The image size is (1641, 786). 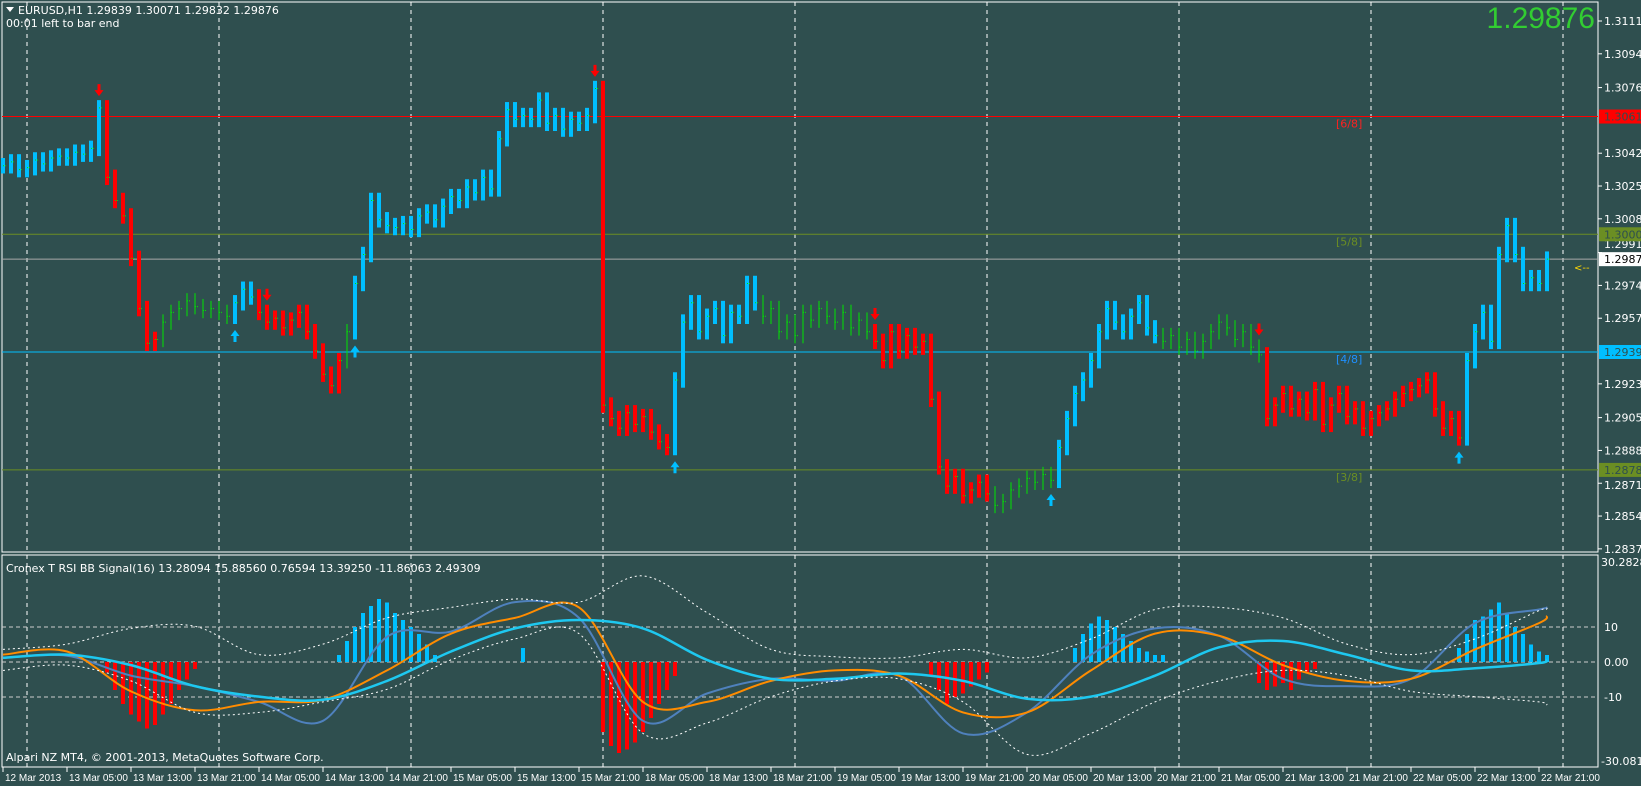 I want to click on date-tick-label: 20 Mar 05:00, so click(x=1058, y=778).